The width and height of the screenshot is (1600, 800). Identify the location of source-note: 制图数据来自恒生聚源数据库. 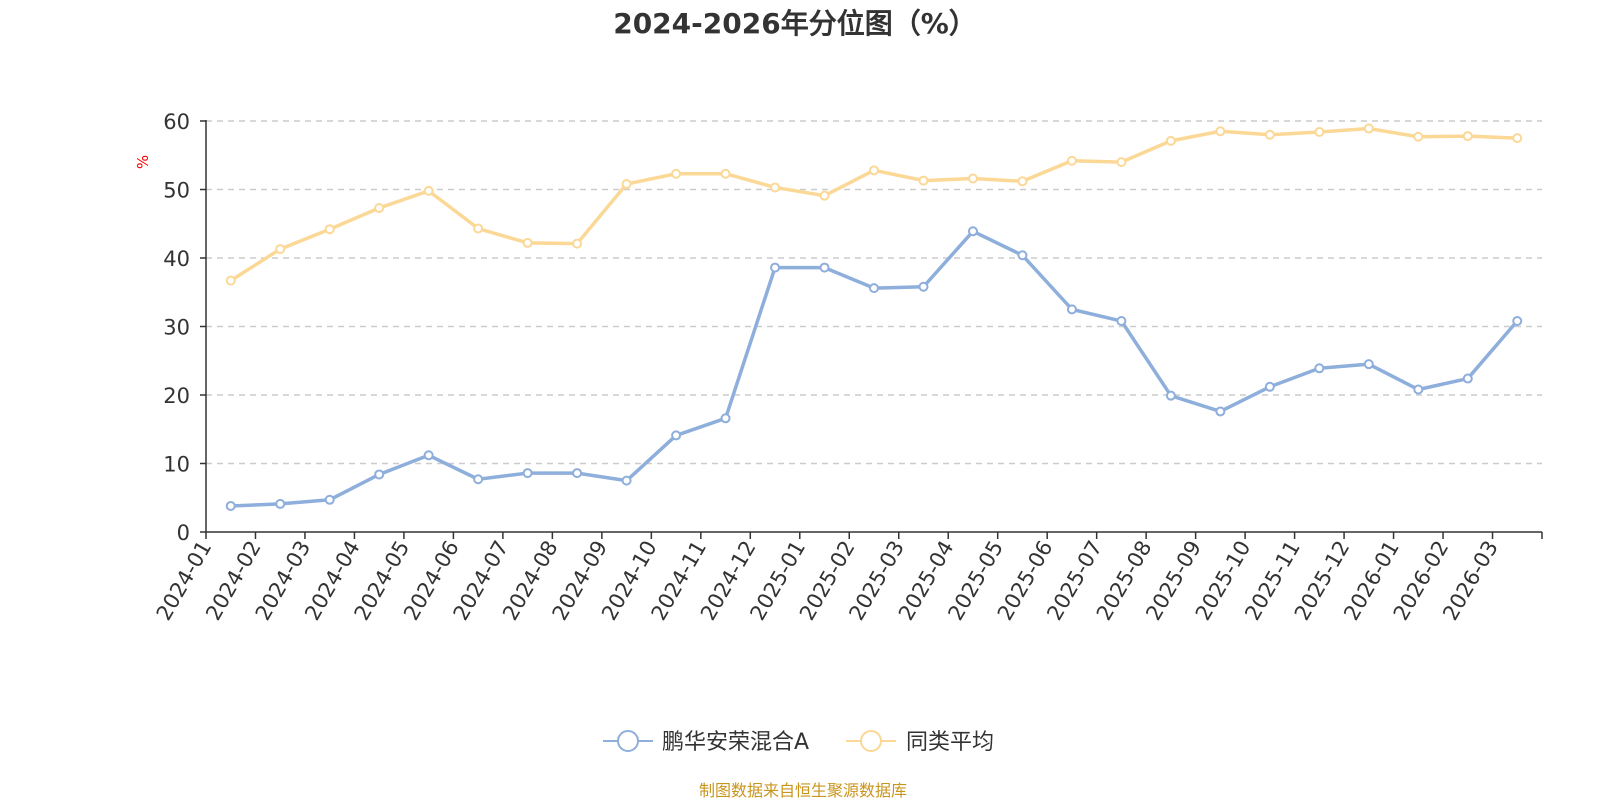
(803, 790).